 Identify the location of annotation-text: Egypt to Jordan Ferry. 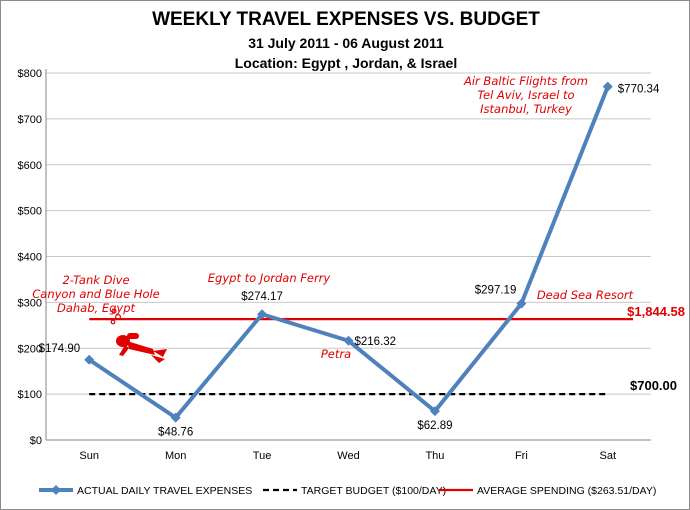
(269, 278).